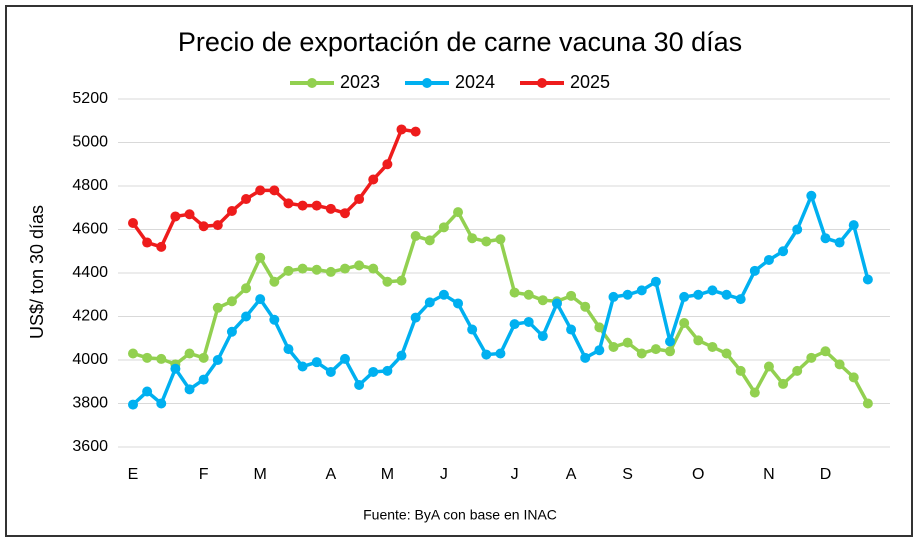 The width and height of the screenshot is (920, 549). What do you see at coordinates (698, 474) in the screenshot?
I see `x-tick-label: O` at bounding box center [698, 474].